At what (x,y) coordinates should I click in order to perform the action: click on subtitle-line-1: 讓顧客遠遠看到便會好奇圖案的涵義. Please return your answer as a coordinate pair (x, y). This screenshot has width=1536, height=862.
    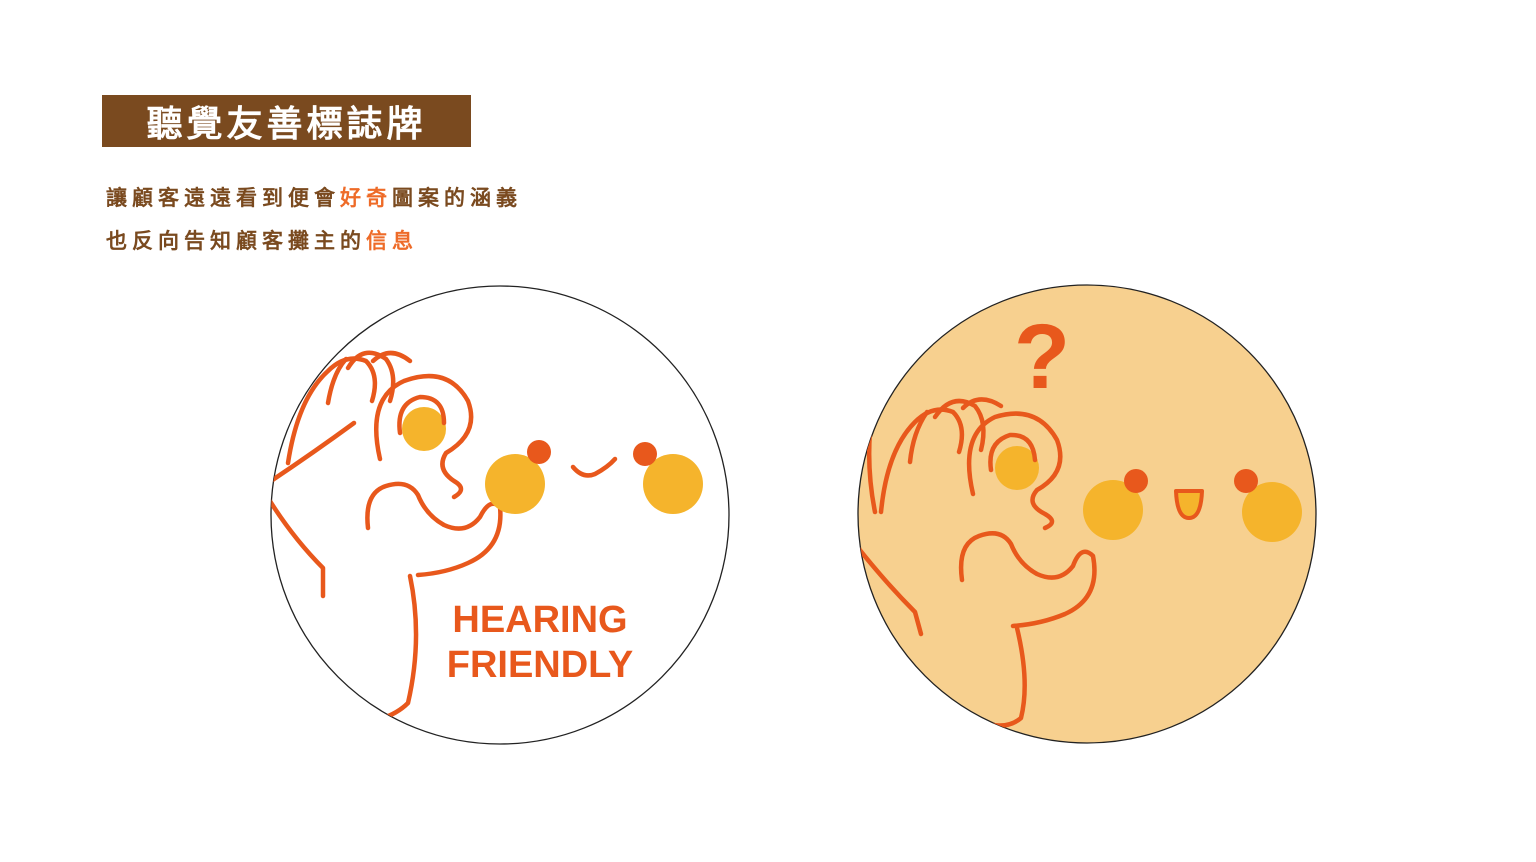
    Looking at the image, I should click on (314, 197).